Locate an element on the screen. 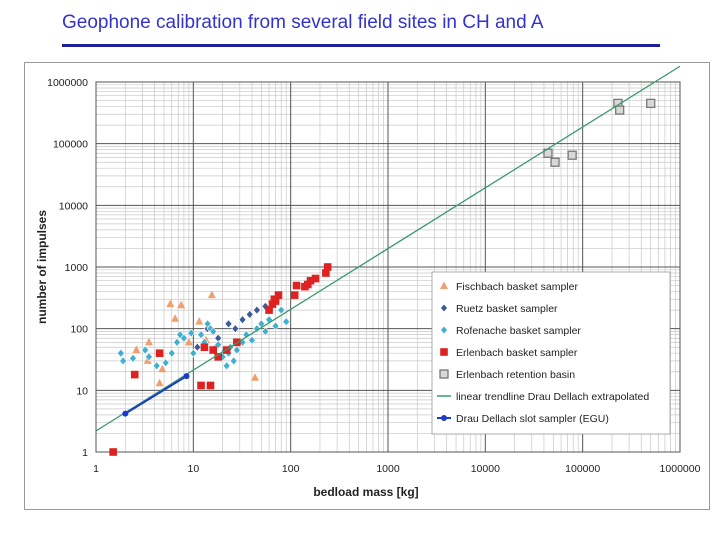 This screenshot has height=540, width=720. y-tick-label: 10 is located at coordinates (82, 391).